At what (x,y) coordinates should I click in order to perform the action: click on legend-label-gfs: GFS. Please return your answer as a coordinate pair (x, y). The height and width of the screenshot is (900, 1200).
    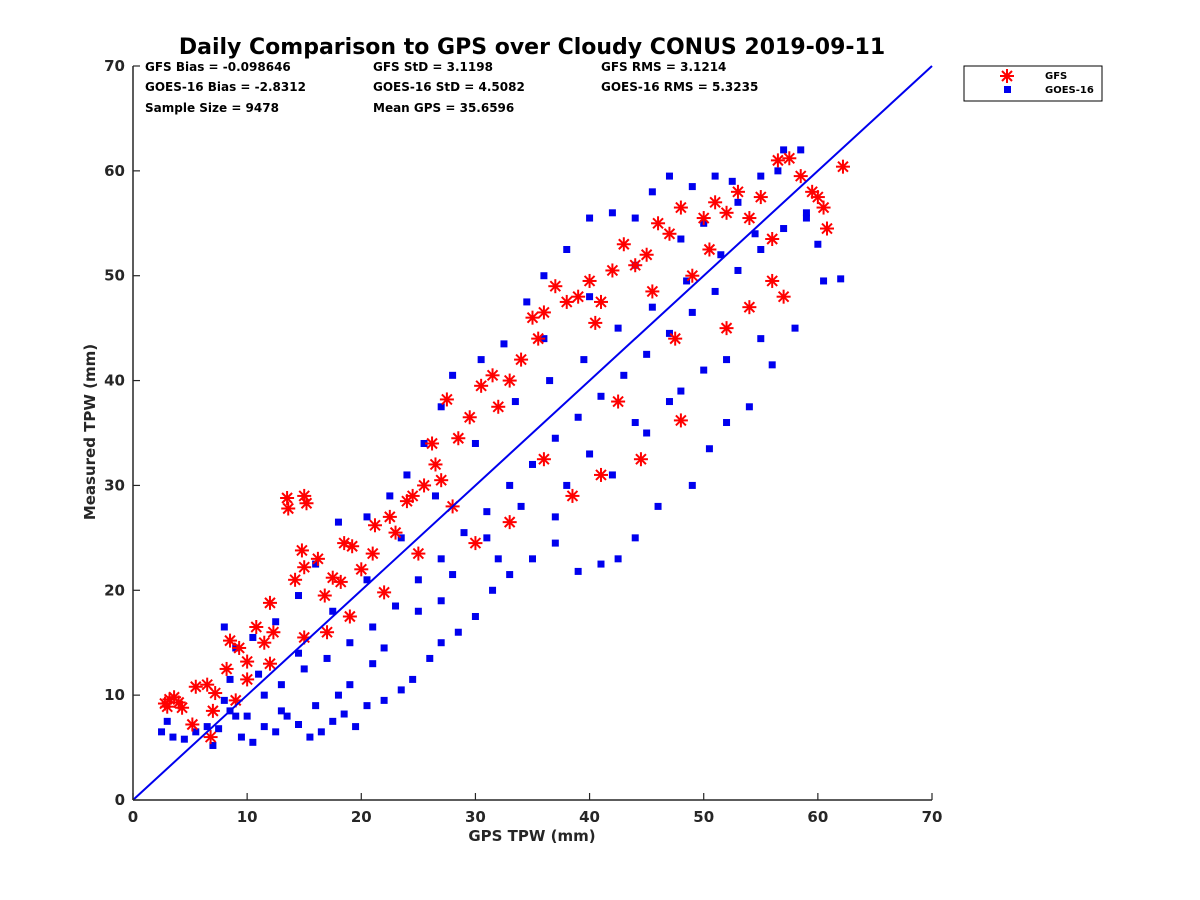
    Looking at the image, I should click on (1056, 76).